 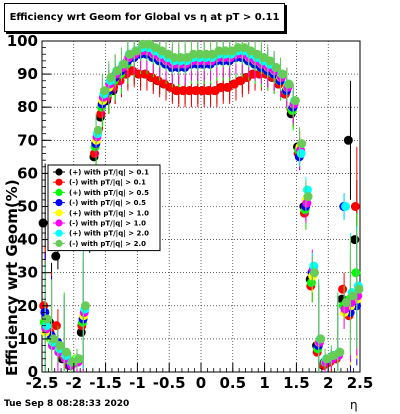 What do you see at coordinates (27, 273) in the screenshot?
I see `y-tick-label: 30` at bounding box center [27, 273].